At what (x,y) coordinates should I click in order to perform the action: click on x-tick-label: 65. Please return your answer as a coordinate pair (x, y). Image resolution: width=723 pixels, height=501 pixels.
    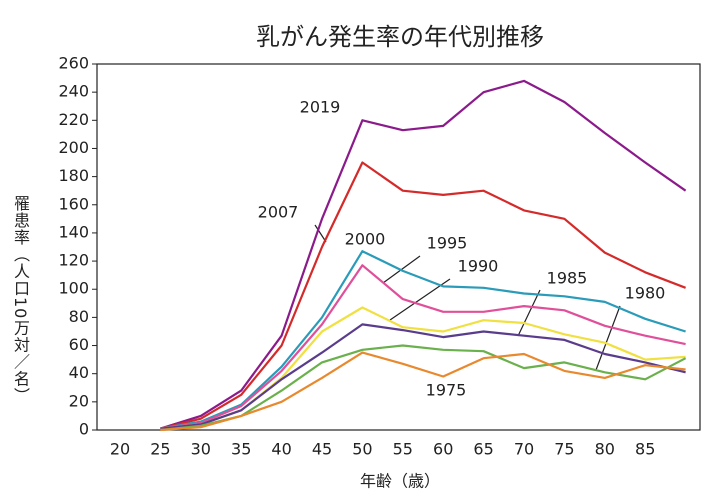
    Looking at the image, I should click on (483, 449).